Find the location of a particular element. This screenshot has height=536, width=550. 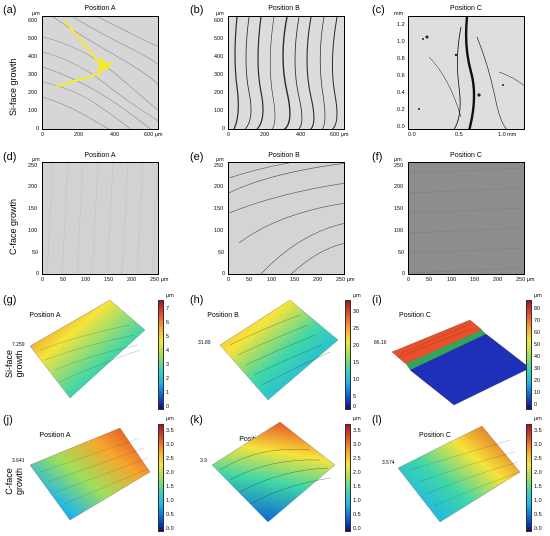

colorbar-tick: 20 is located at coordinates (537, 381).